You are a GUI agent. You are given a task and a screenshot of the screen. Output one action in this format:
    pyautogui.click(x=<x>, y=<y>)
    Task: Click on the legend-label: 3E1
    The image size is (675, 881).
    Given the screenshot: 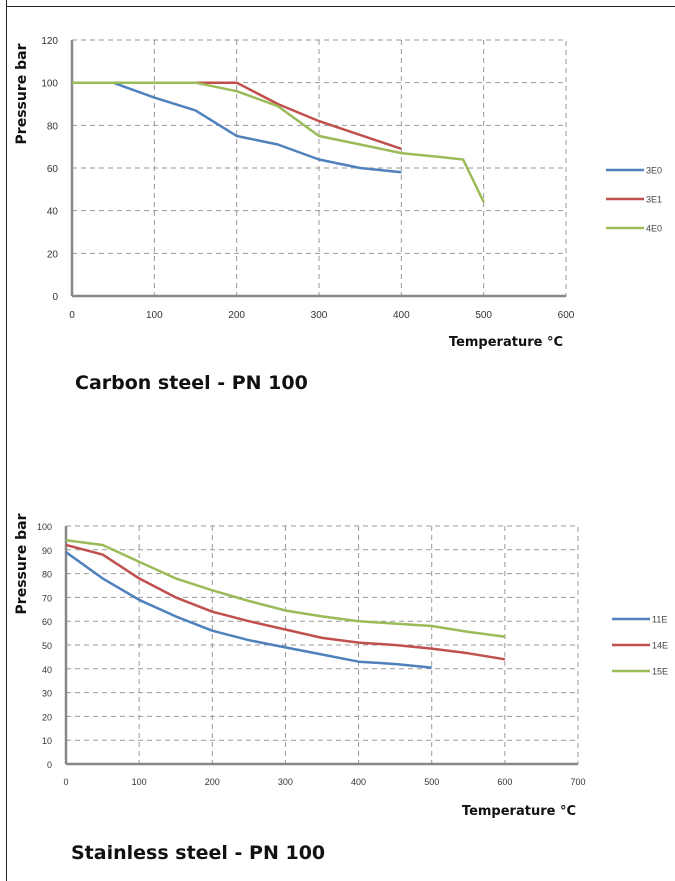 What is the action you would take?
    pyautogui.click(x=654, y=200)
    